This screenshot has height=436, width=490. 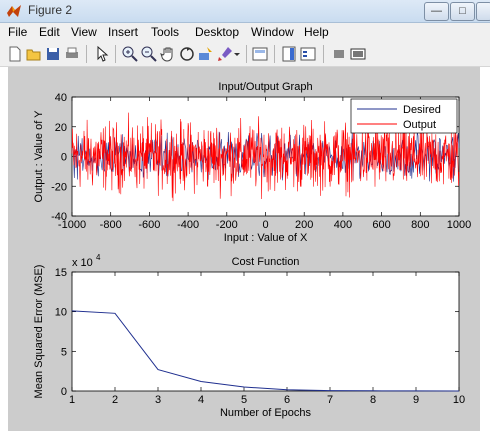 I want to click on cost-title: Cost Function, so click(x=266, y=262).